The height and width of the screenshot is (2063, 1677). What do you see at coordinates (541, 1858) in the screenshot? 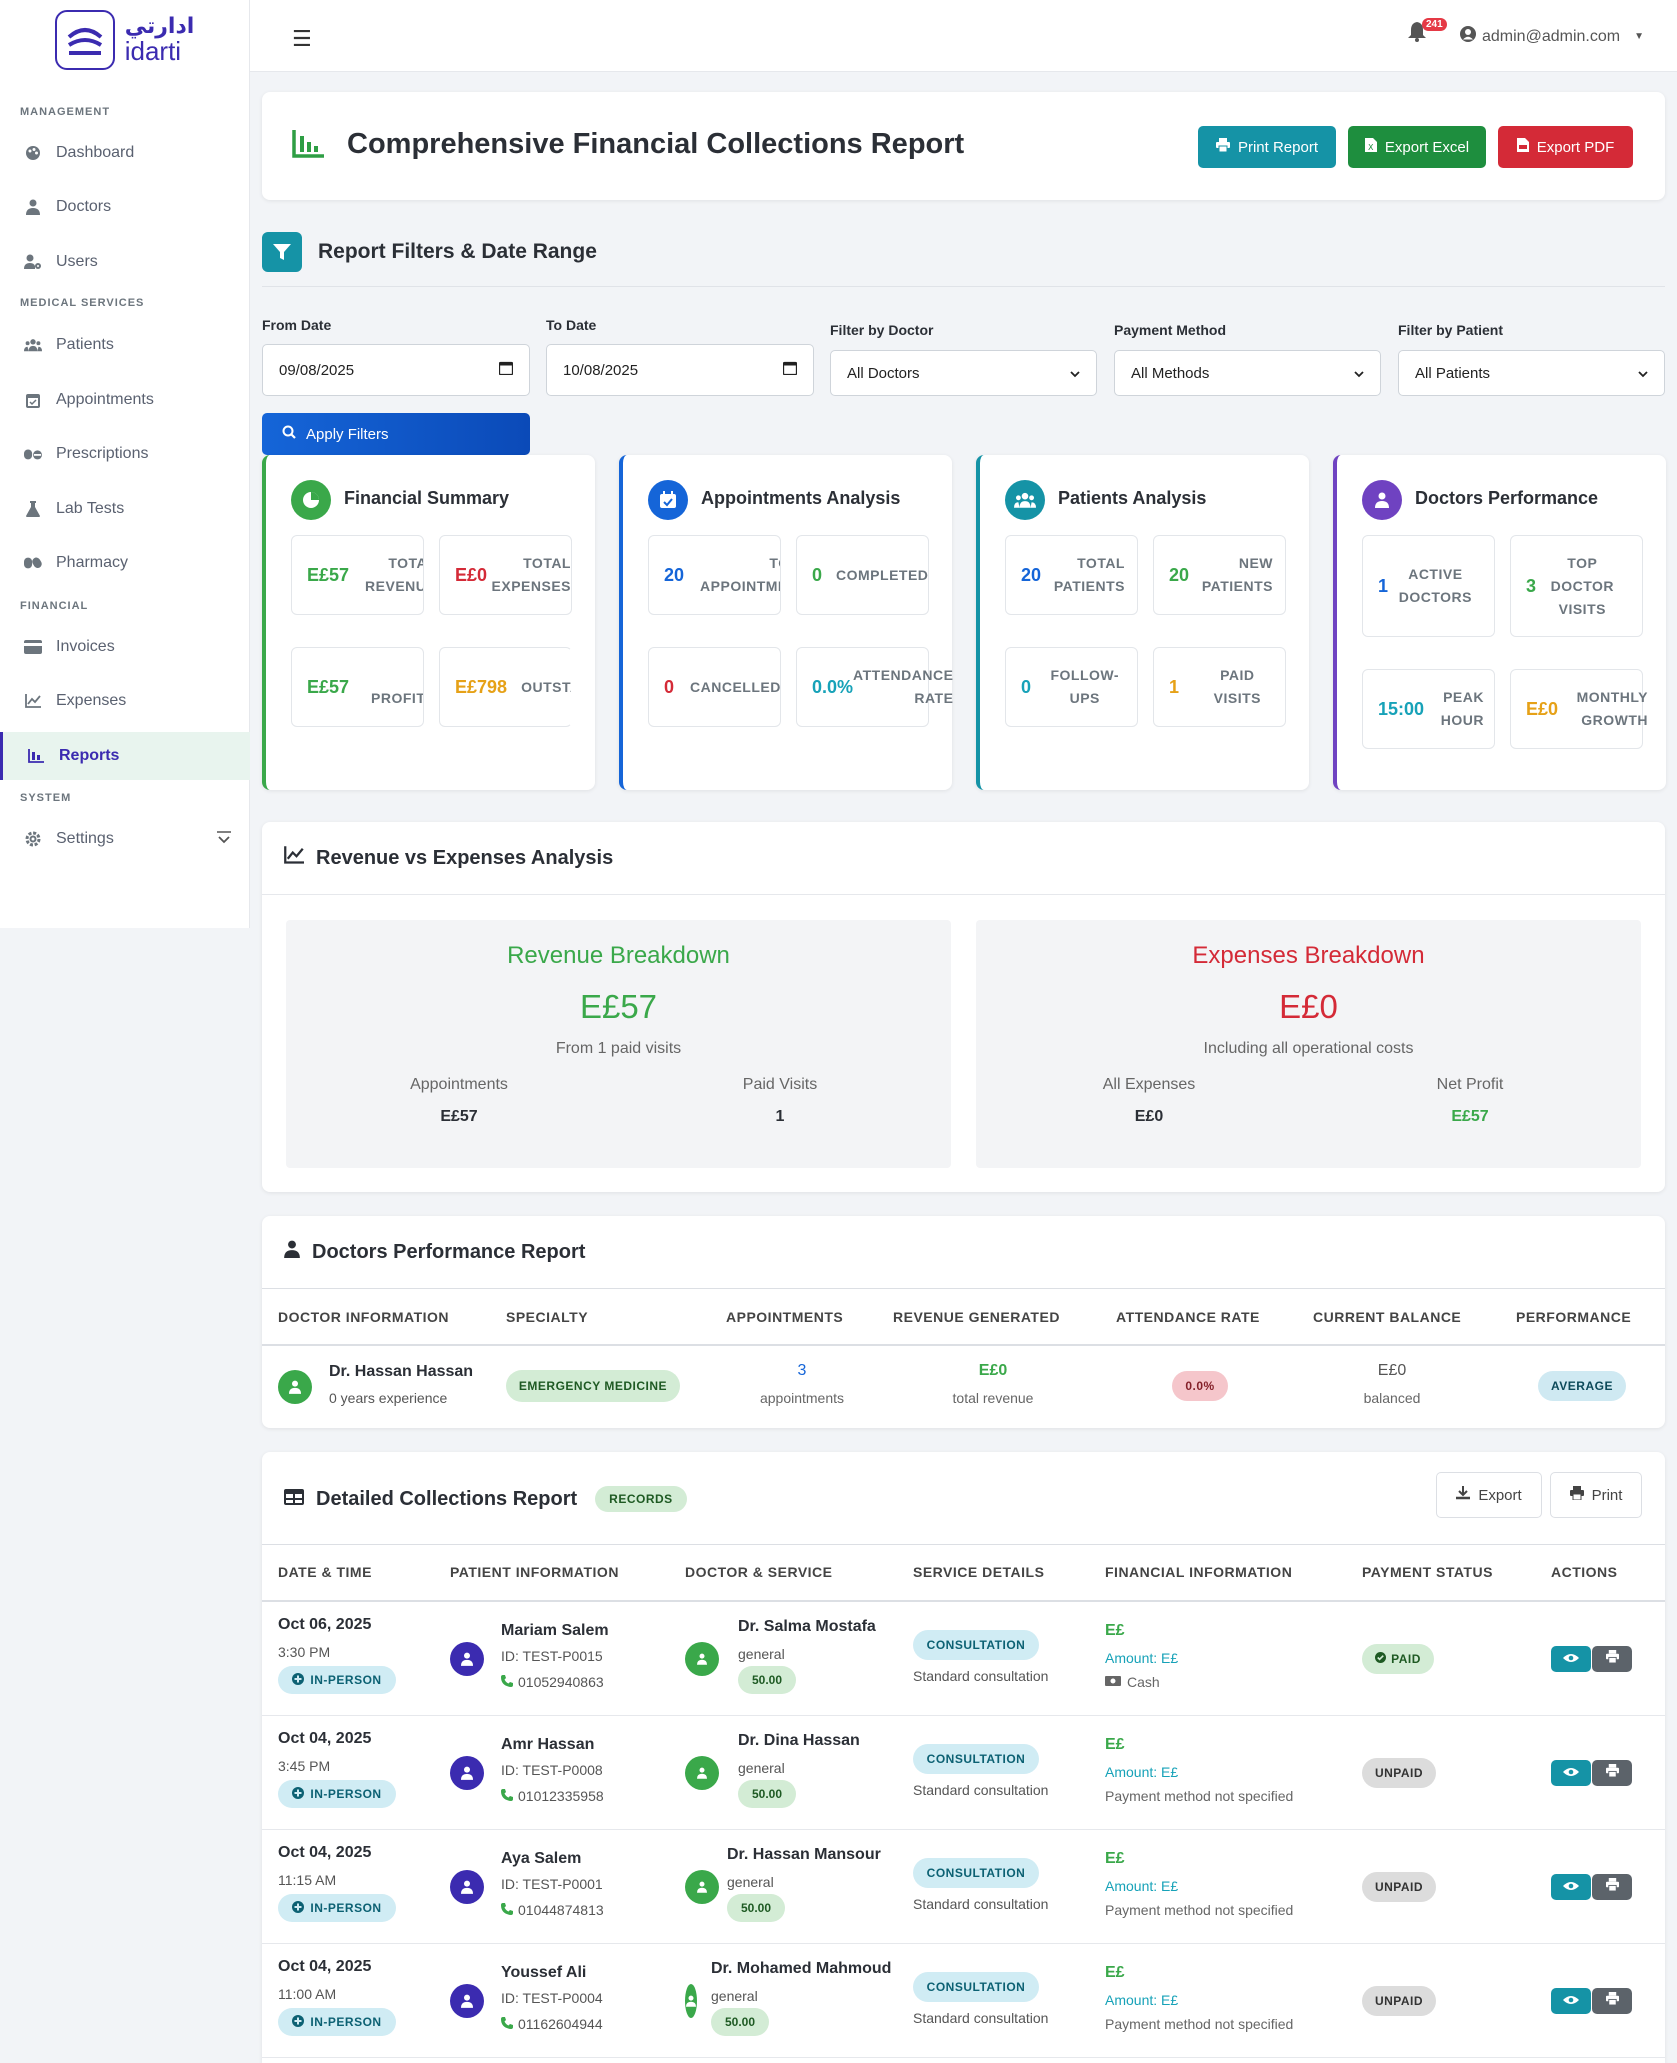
I see `patient-name: Aya Salem` at bounding box center [541, 1858].